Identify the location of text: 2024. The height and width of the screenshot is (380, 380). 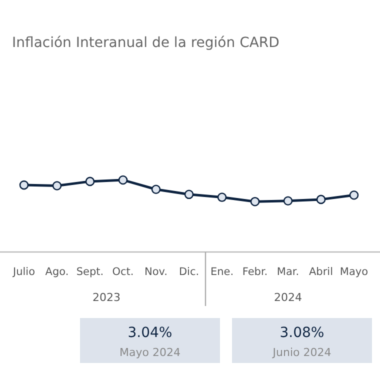
(288, 297).